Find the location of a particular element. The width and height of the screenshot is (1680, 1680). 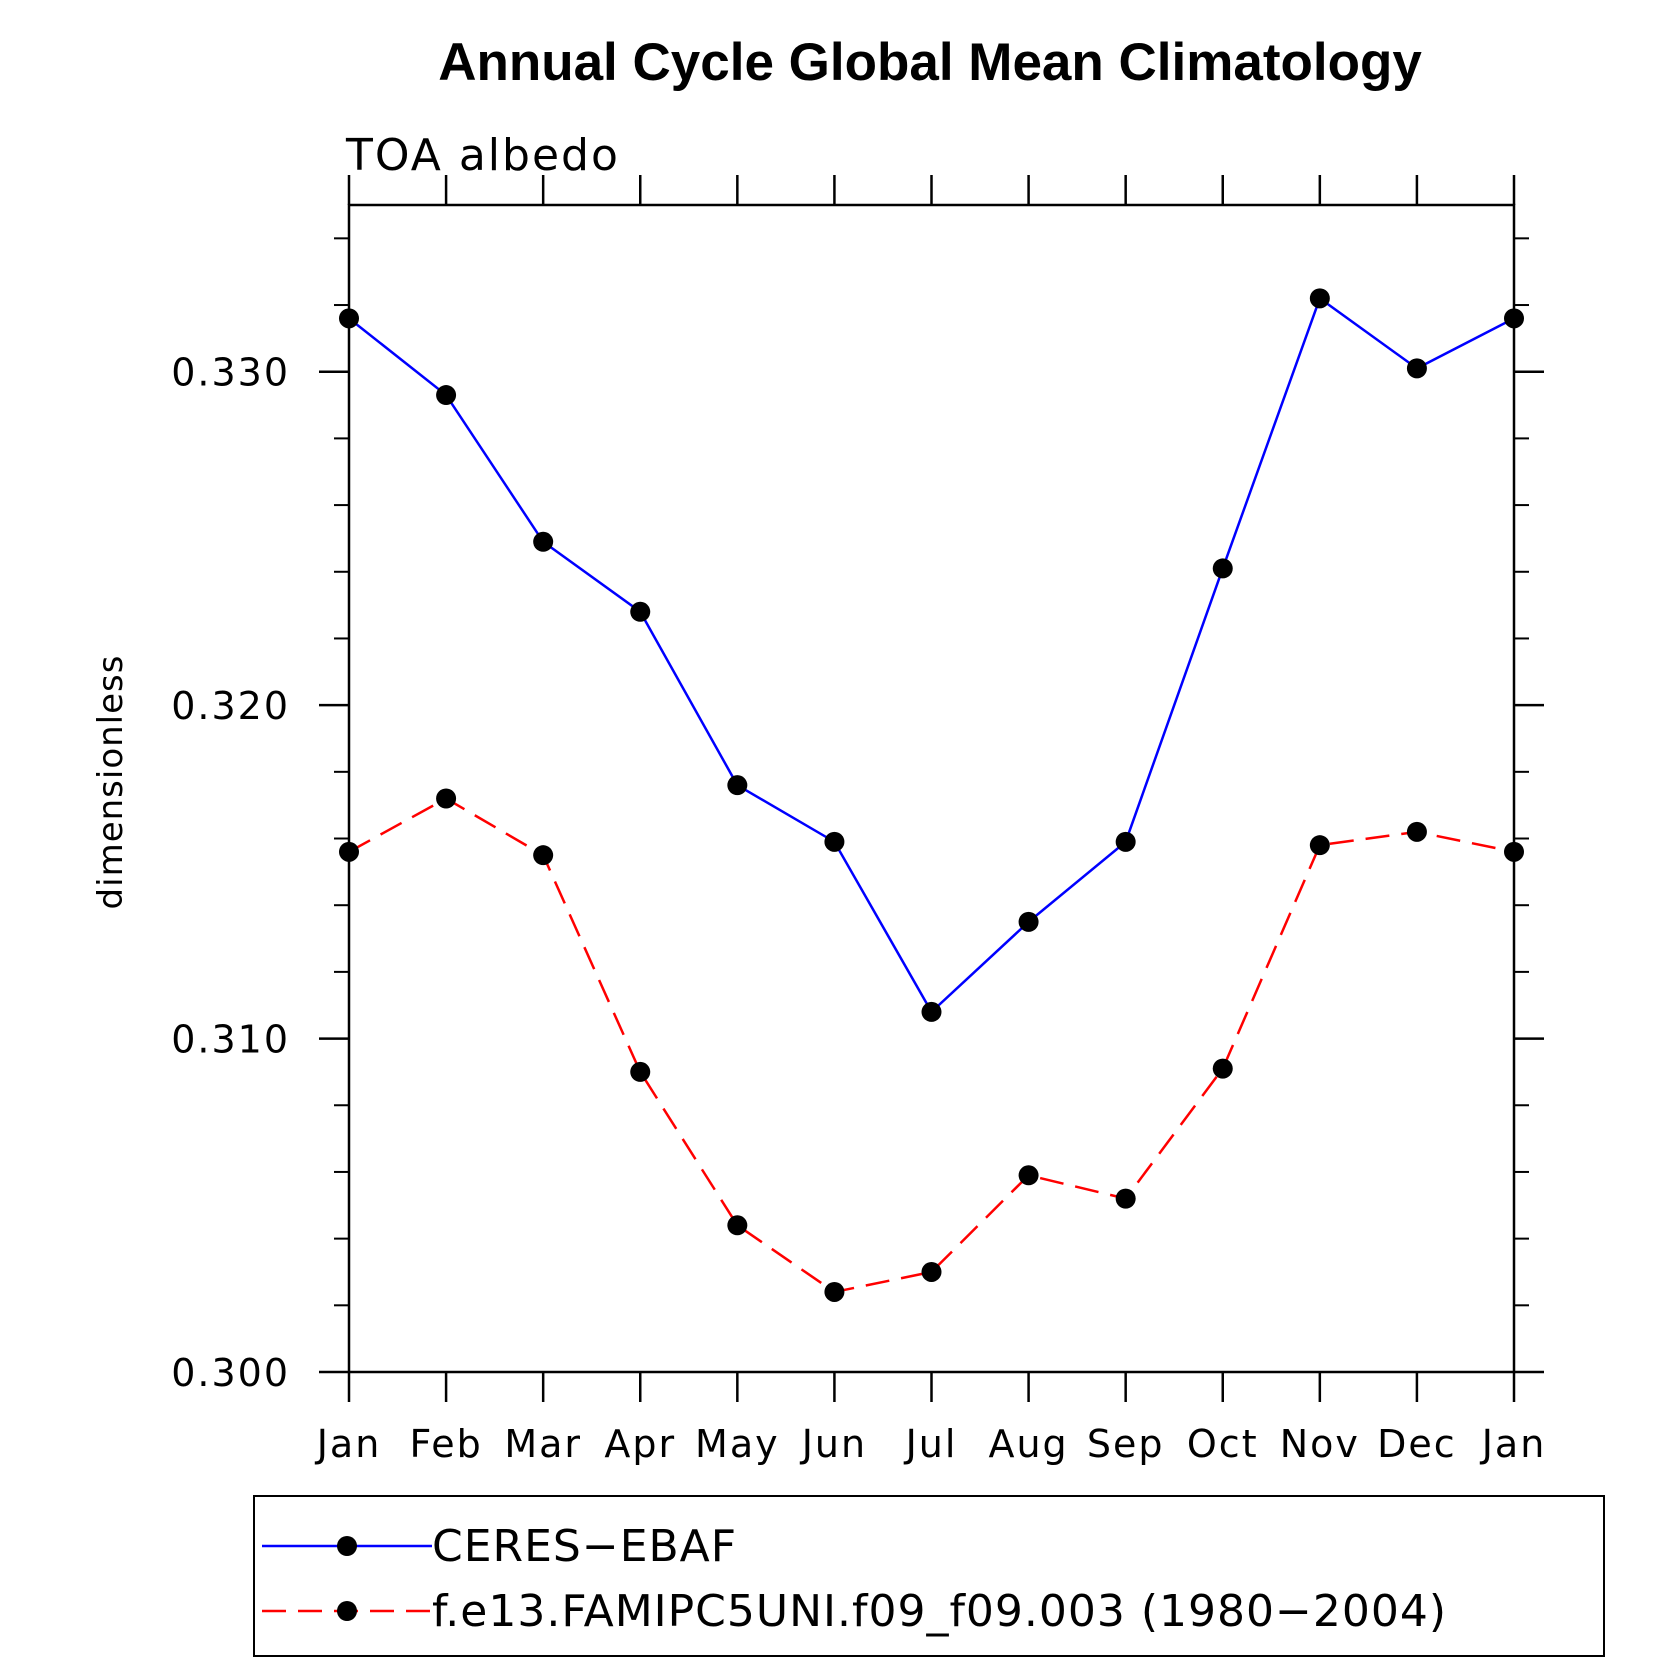

legend-marker-ceres is located at coordinates (347, 1546).